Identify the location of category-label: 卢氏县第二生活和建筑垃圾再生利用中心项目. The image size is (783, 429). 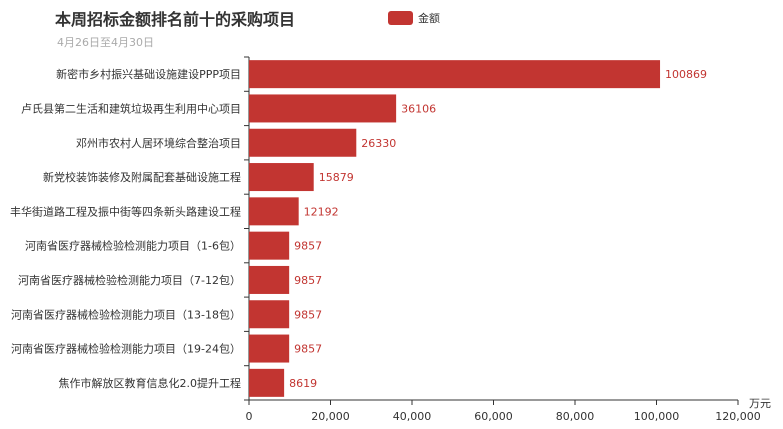
(131, 108).